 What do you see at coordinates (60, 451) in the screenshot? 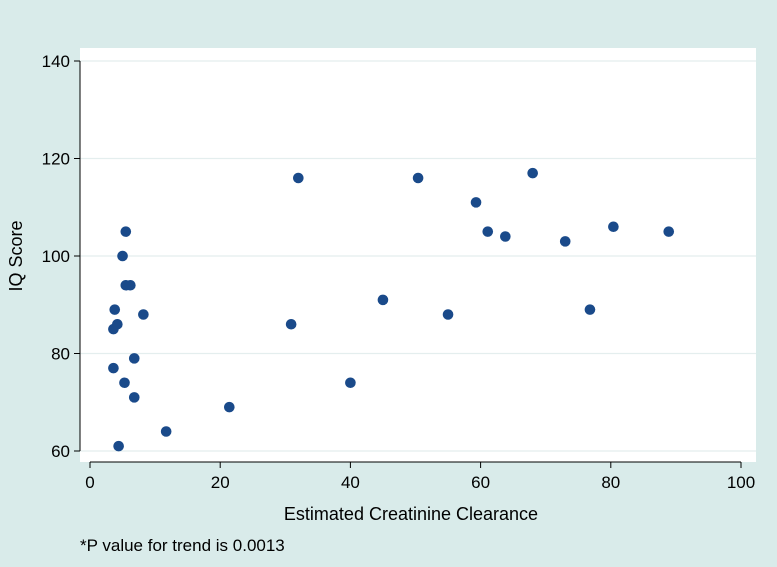
I see `y-tick-label-60: 60` at bounding box center [60, 451].